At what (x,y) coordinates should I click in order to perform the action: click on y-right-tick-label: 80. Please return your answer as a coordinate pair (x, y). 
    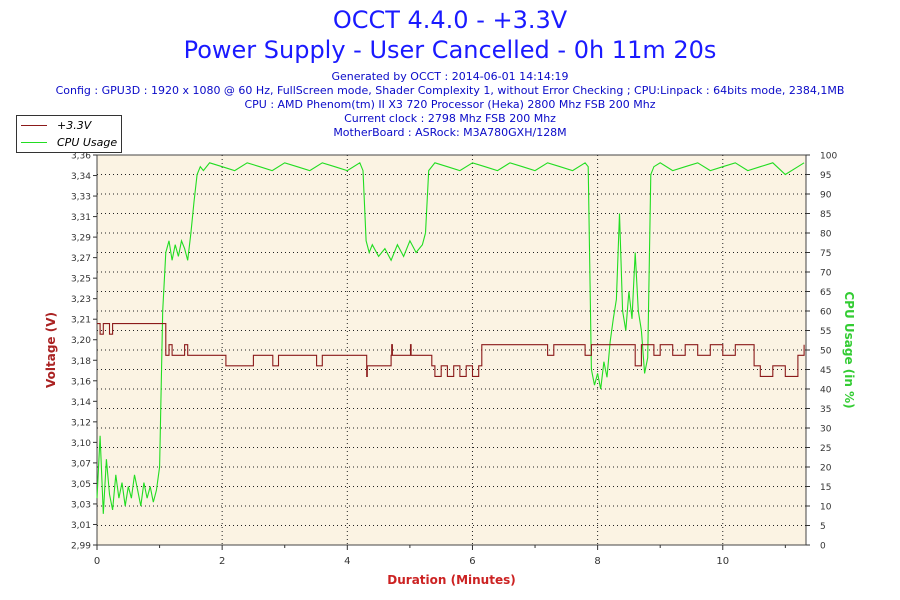
    Looking at the image, I should click on (826, 235).